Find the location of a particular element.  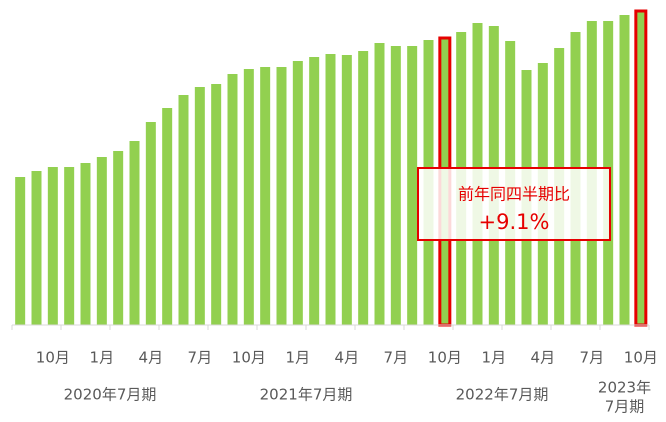

annotation-title: 前年同四半期比 is located at coordinates (514, 194).